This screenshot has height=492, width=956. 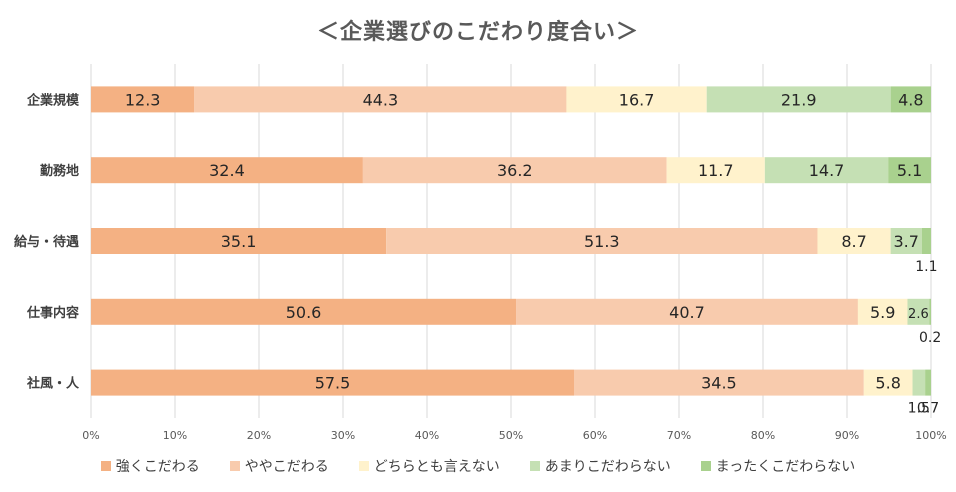 I want to click on data-label: 2.6, so click(x=918, y=314).